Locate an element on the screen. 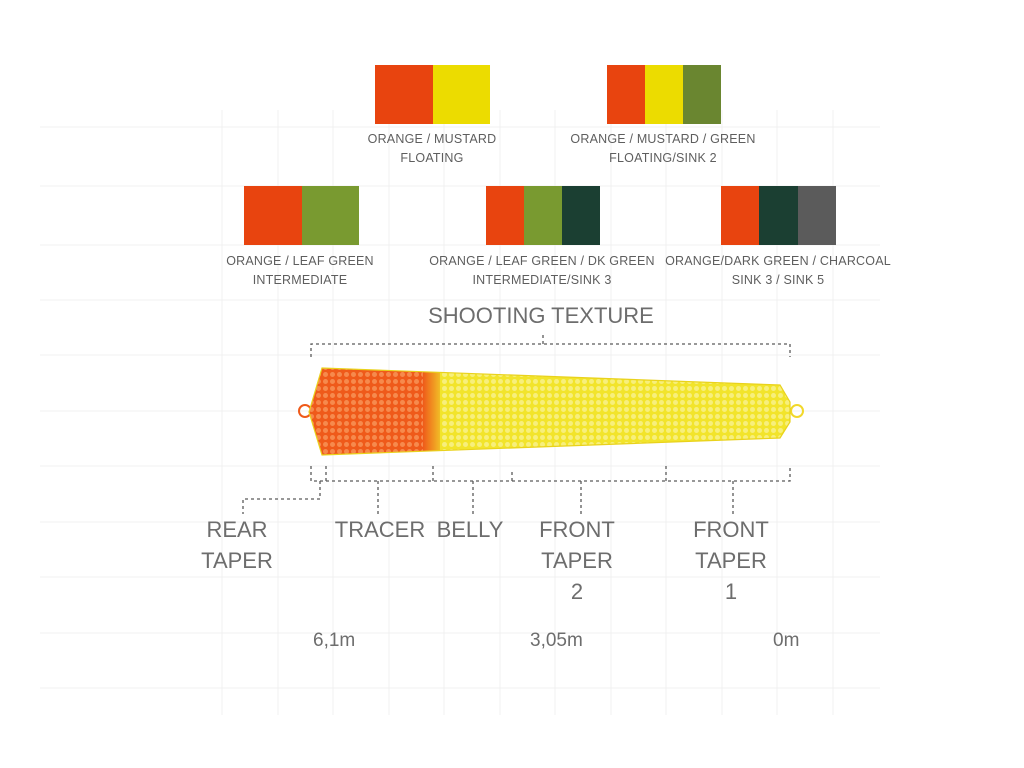 The height and width of the screenshot is (768, 1024). distance-0m: 0m is located at coordinates (786, 640).